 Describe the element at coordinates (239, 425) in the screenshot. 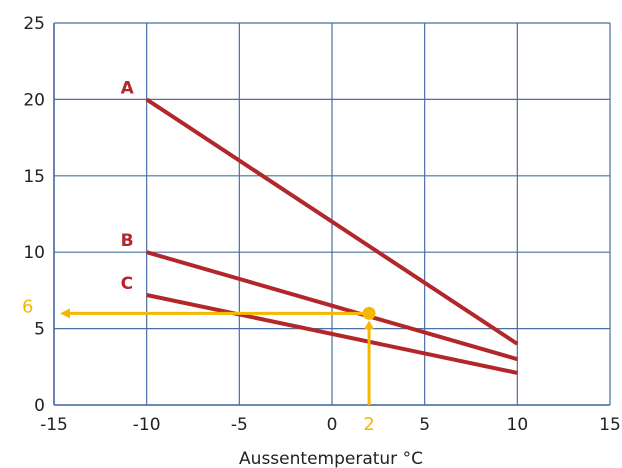

I see `x-tick-label: -5` at that location.